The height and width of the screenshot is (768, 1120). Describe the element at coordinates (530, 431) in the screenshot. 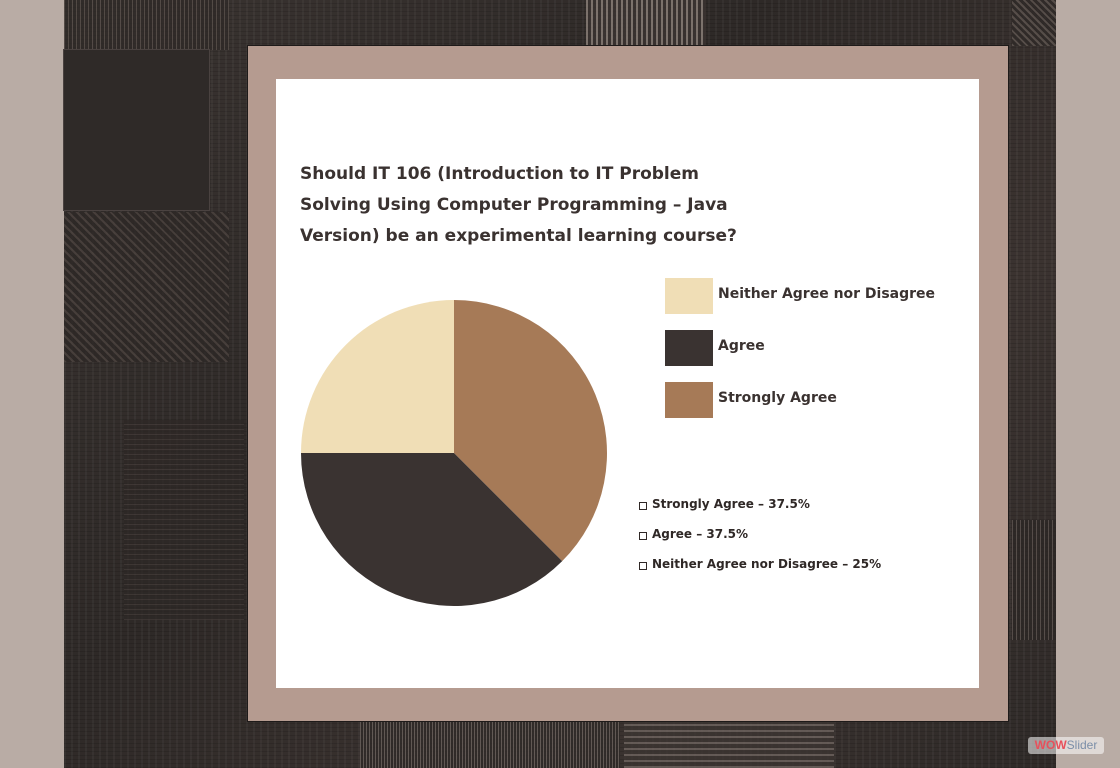

I see `pie-slice-strongly-agree` at that location.